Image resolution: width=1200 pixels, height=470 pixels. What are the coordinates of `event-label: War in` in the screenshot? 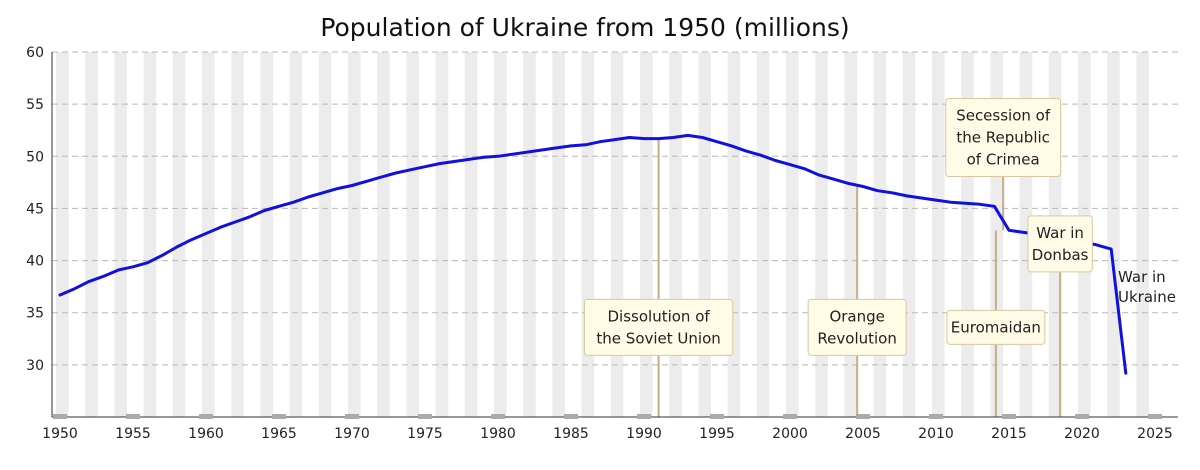 It's located at (1060, 233).